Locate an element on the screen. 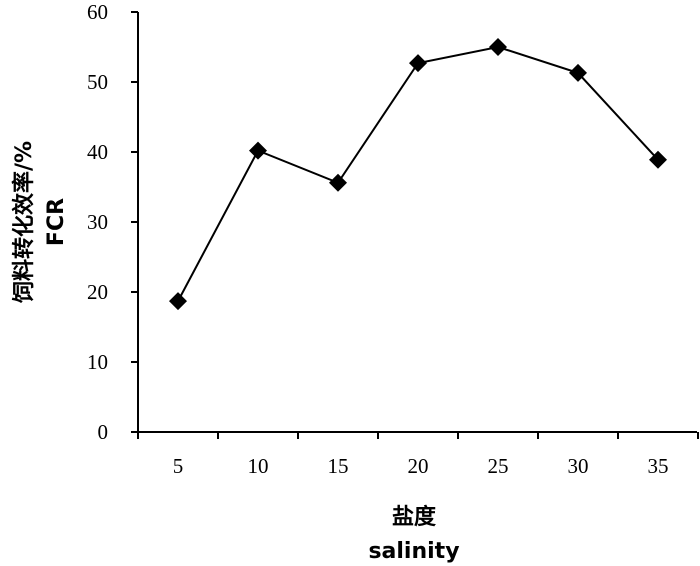  y-tick-label: 0 is located at coordinates (103, 432).